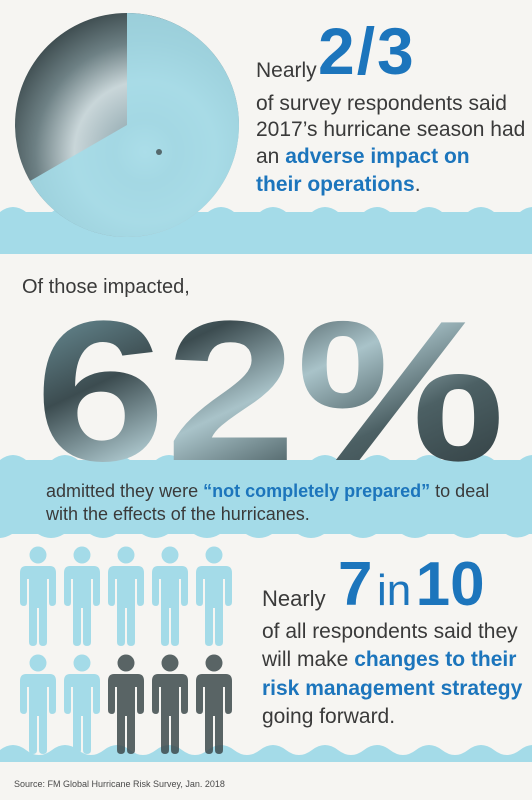 The image size is (532, 800). What do you see at coordinates (266, 533) in the screenshot?
I see `wave-middle-bottom` at bounding box center [266, 533].